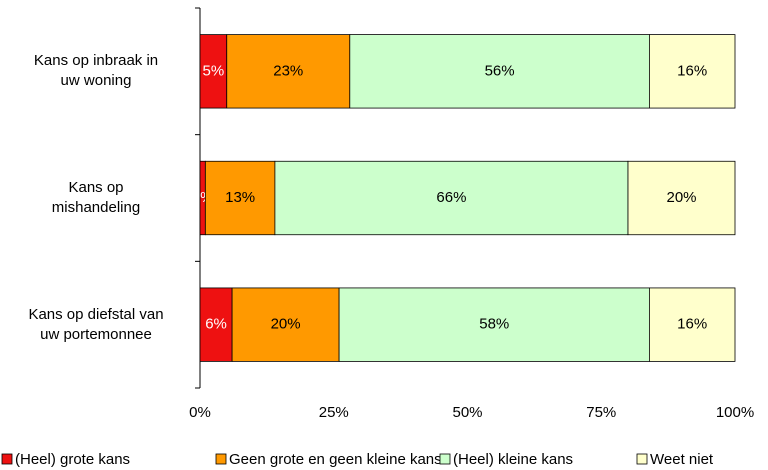 The height and width of the screenshot is (470, 768). What do you see at coordinates (335, 459) in the screenshot?
I see `legend-label: Geen grote en geen kleine kans` at bounding box center [335, 459].